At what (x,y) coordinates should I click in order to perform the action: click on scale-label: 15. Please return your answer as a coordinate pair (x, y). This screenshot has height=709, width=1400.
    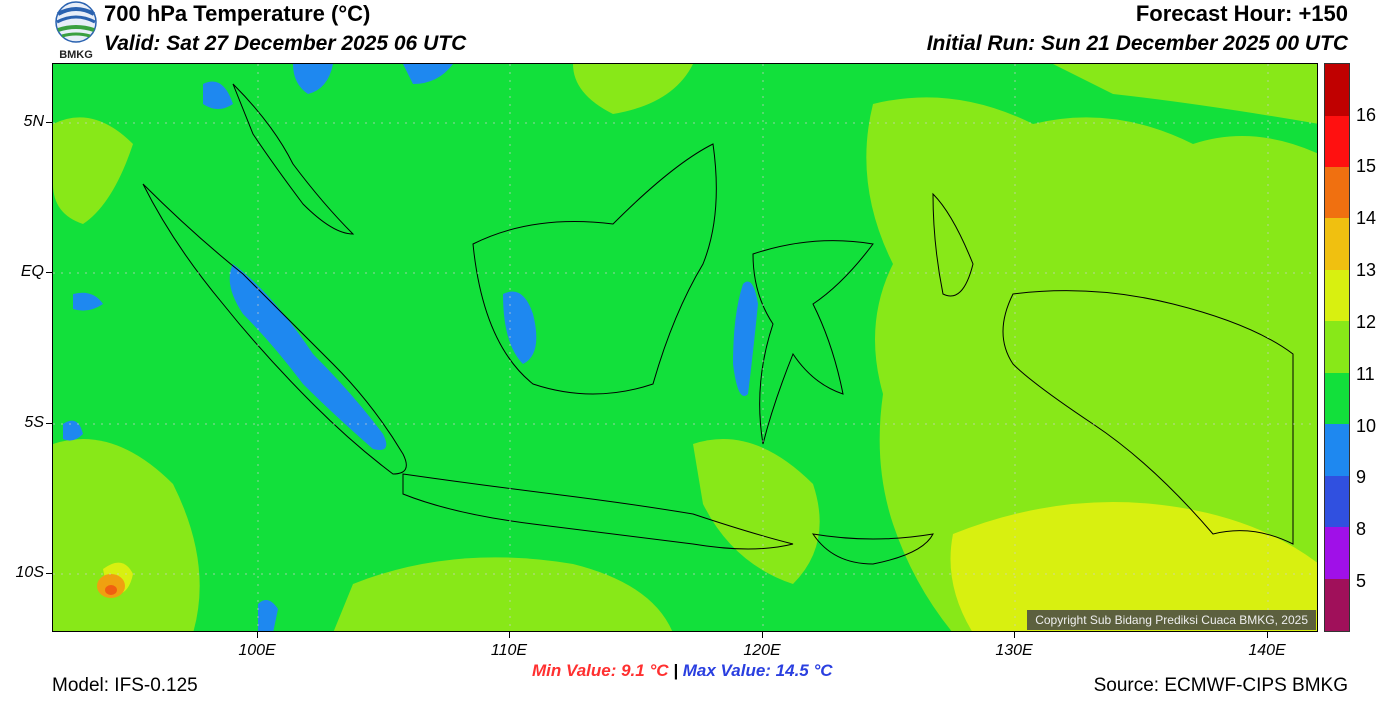
    Looking at the image, I should click on (1366, 166).